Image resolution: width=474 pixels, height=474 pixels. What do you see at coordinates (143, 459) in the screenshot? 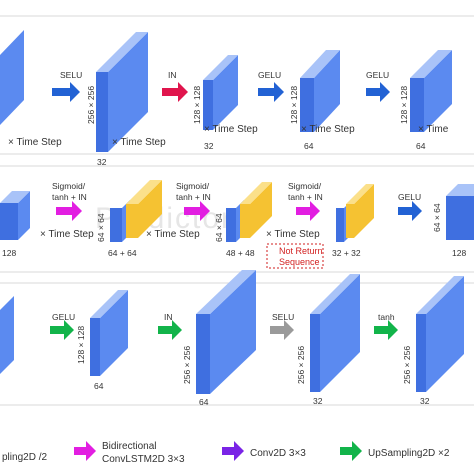
I see `legend-label: ConvLSTM2D 3×3` at bounding box center [143, 459].